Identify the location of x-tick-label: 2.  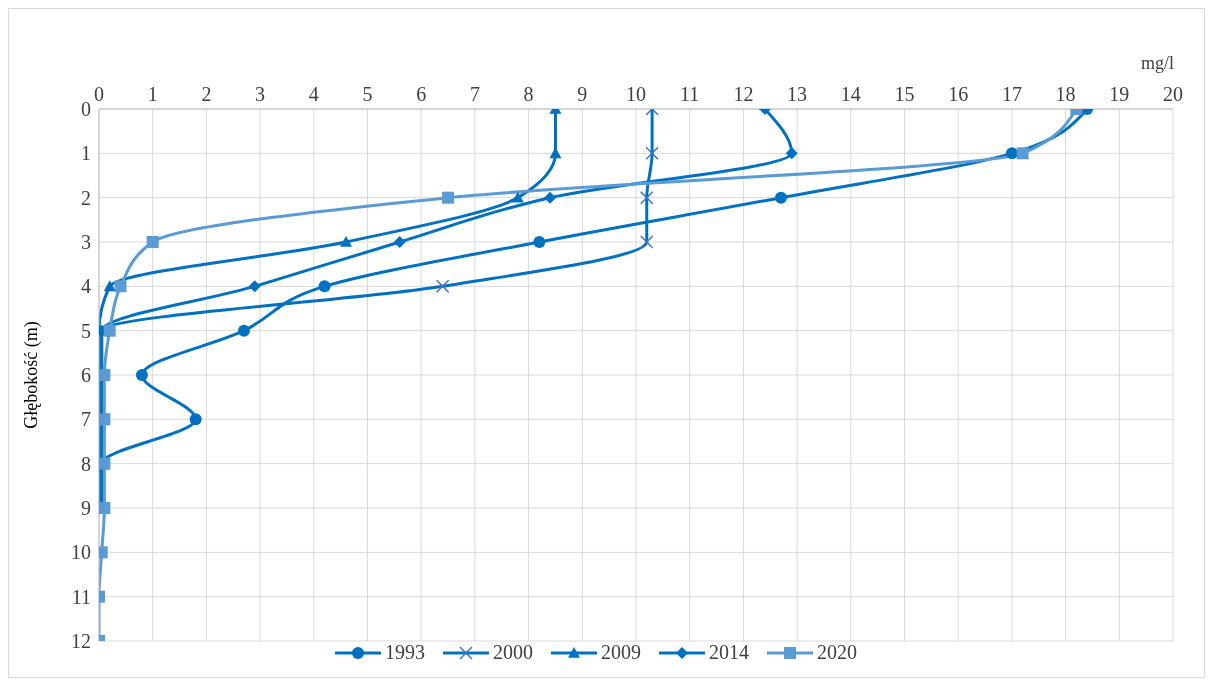
(206, 94).